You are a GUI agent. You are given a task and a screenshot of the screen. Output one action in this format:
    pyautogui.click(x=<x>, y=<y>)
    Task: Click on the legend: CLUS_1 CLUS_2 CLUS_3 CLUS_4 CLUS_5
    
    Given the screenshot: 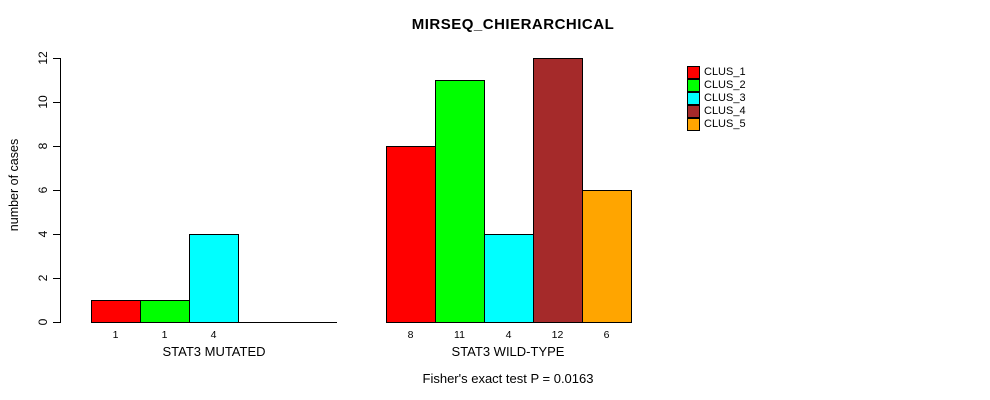 What is the action you would take?
    pyautogui.click(x=716, y=98)
    